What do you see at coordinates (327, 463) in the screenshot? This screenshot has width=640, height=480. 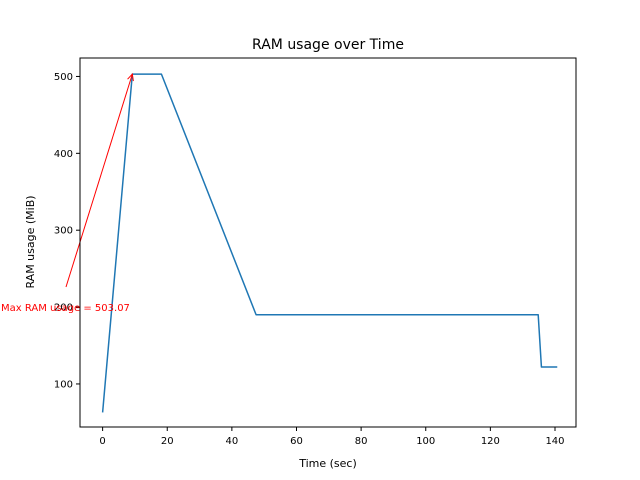 I see `x-axis-label: Time (sec)` at bounding box center [327, 463].